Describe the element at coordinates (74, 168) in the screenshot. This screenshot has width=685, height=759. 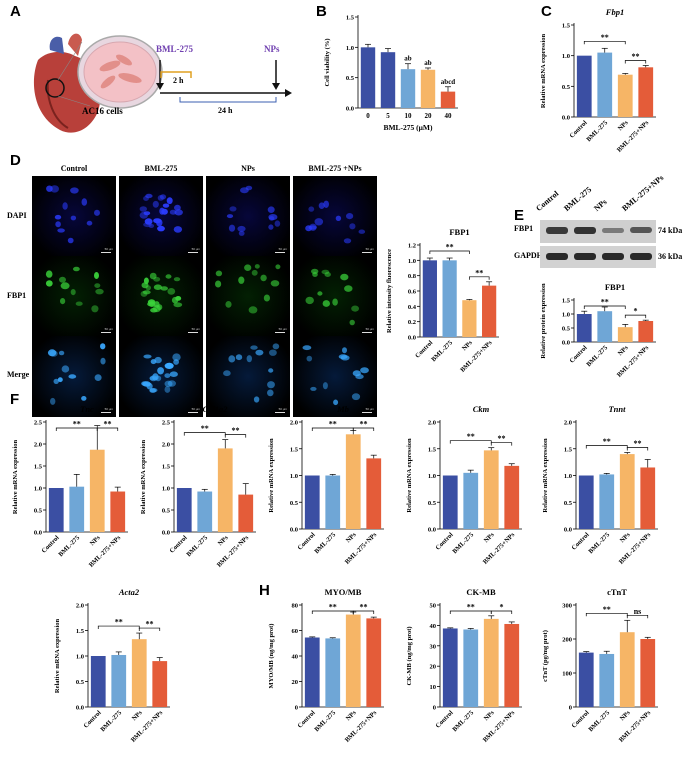
I see `col-header-control: Control` at that location.